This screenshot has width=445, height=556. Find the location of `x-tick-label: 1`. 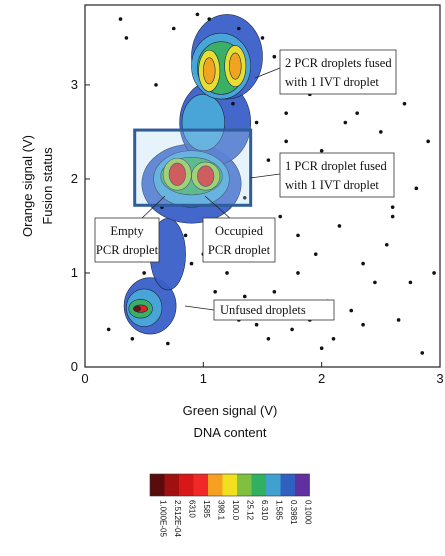

x-tick-label: 1 is located at coordinates (203, 378).